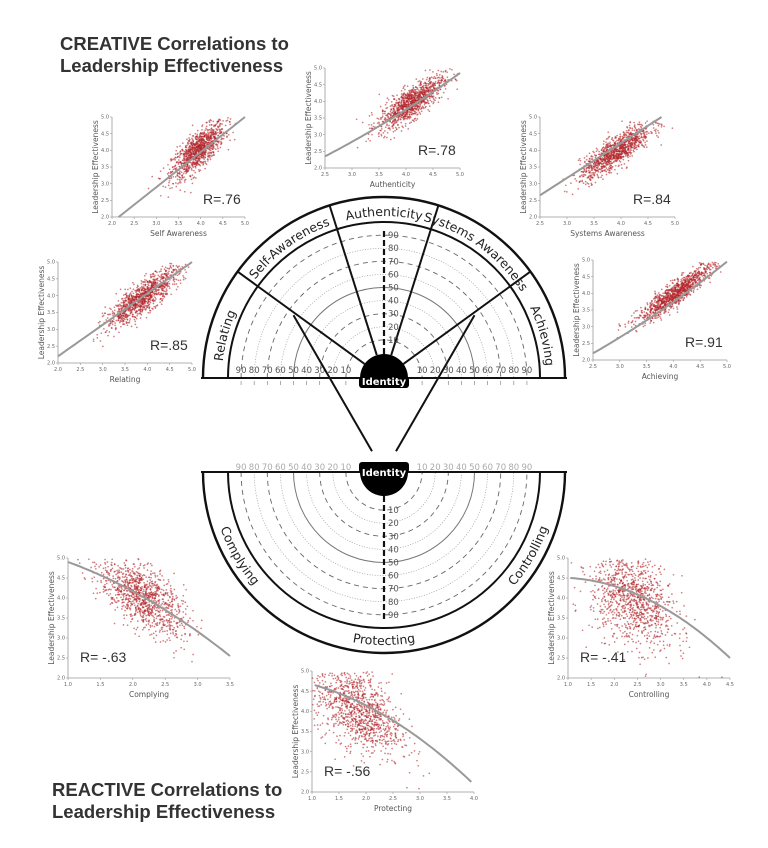 The width and height of the screenshot is (768, 848). I want to click on vertical-scale-label: 70, so click(393, 590).